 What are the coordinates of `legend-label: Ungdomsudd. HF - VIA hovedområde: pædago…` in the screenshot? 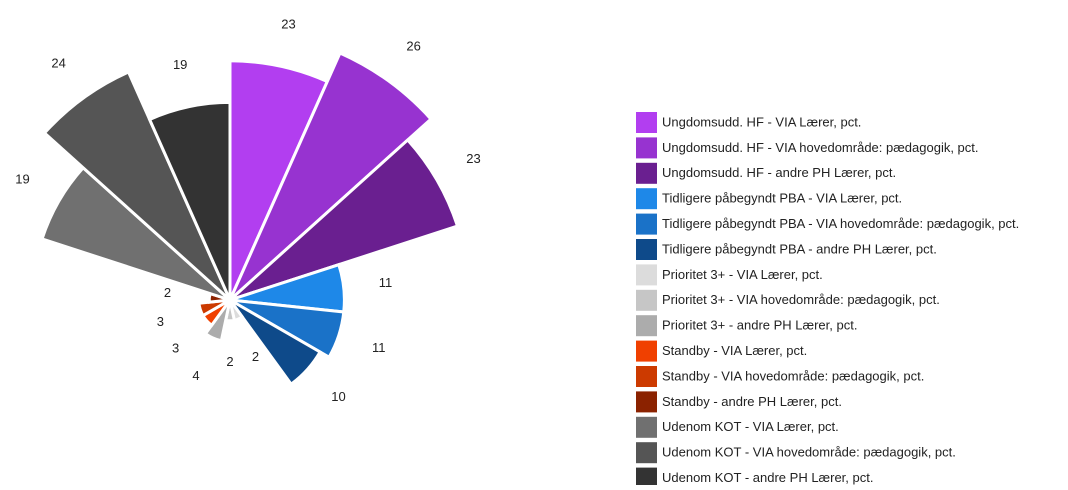 It's located at (820, 147).